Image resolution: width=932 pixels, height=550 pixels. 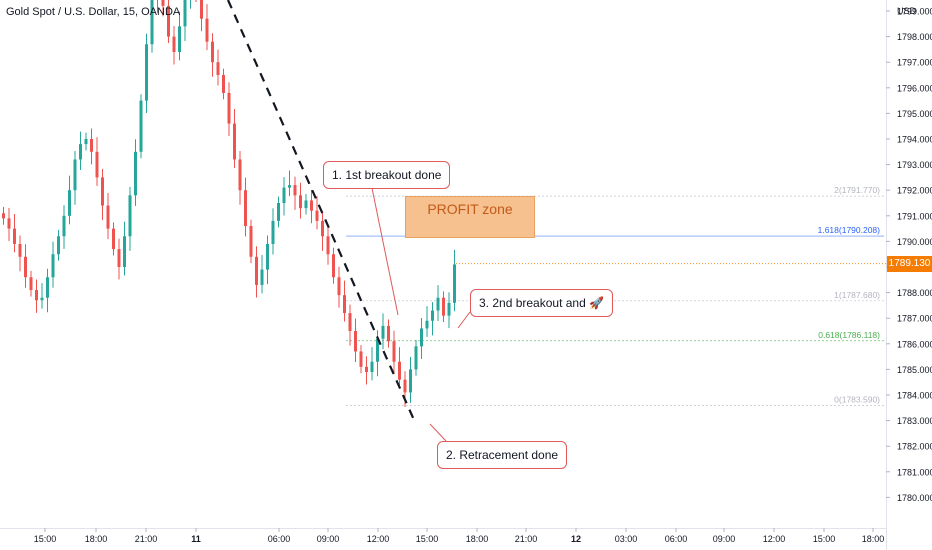 I want to click on x-tick-label: 21:00, so click(x=526, y=539).